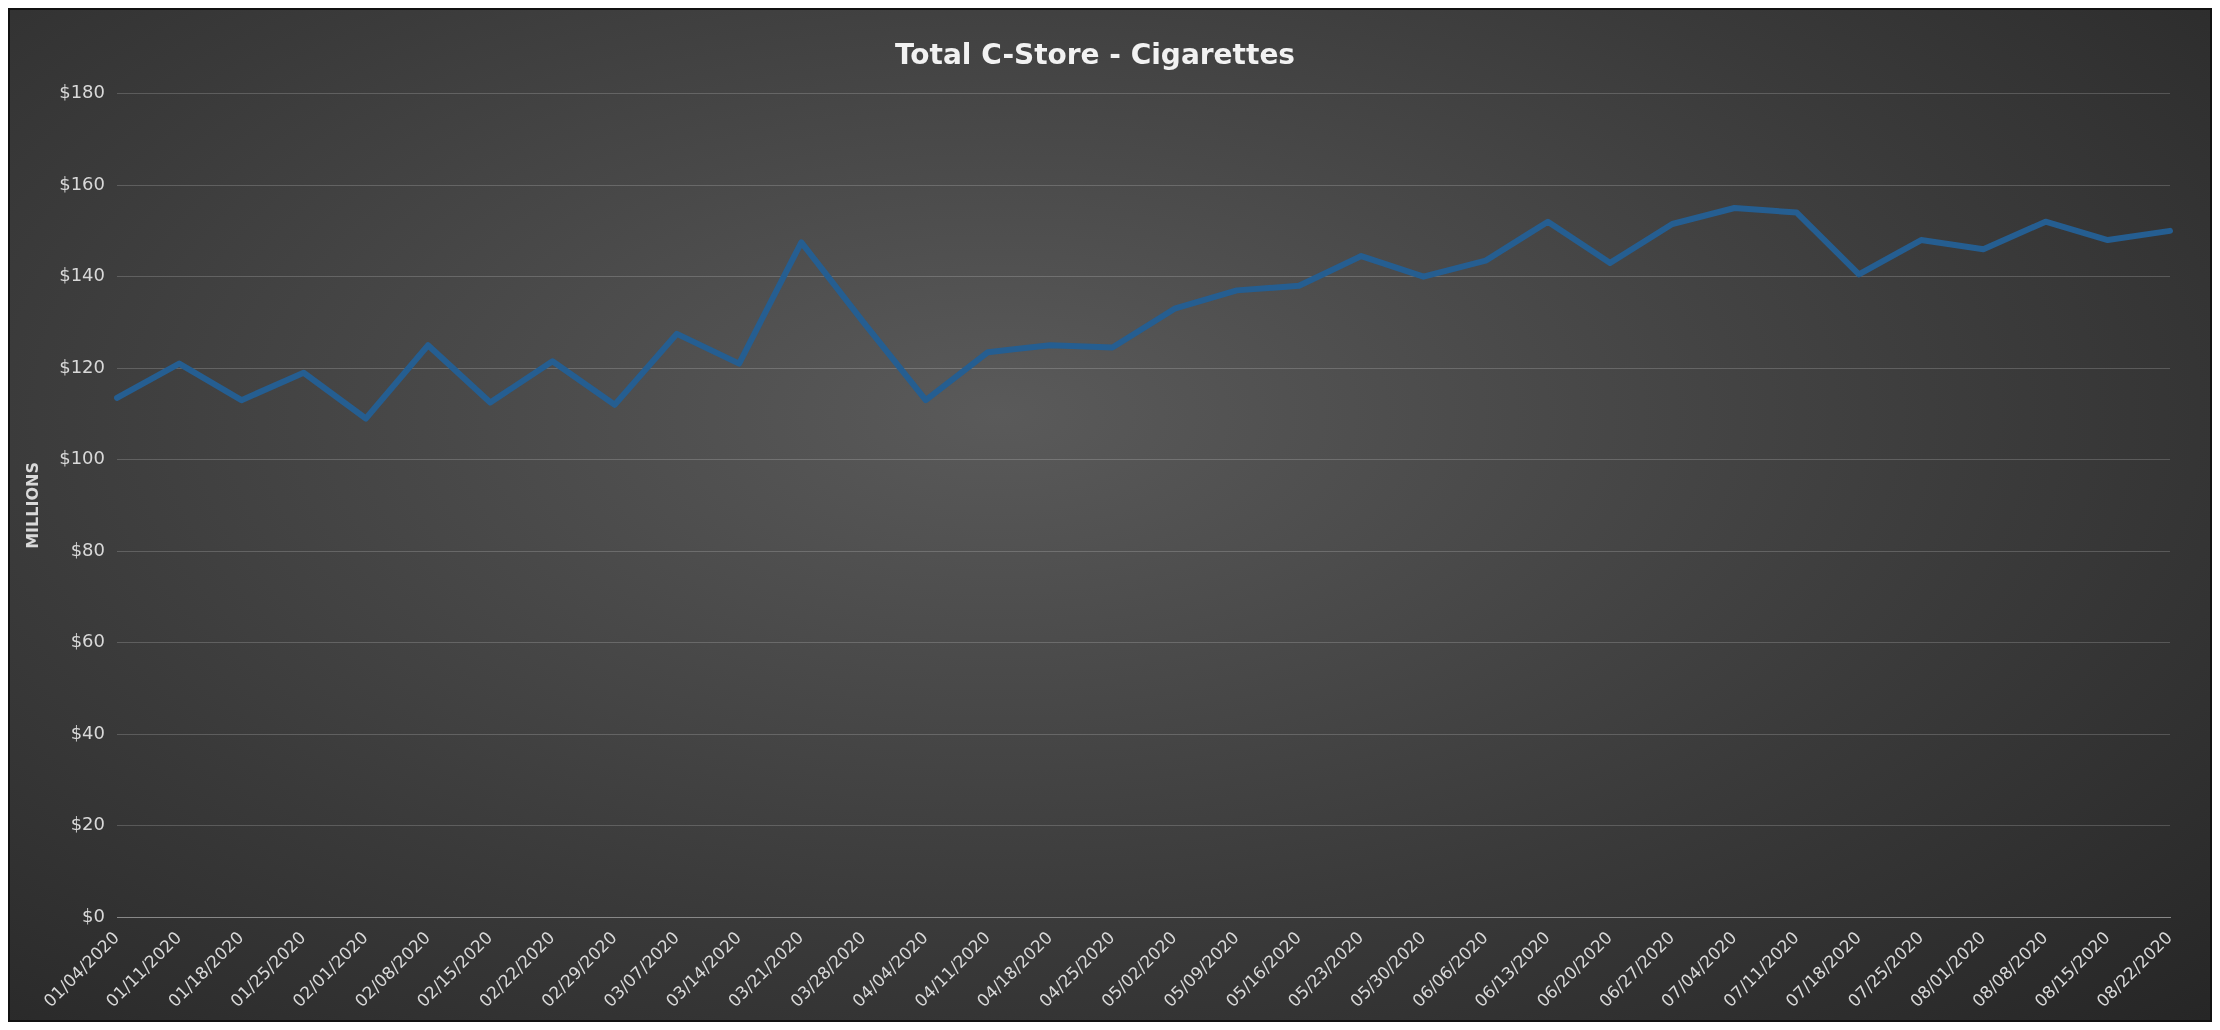  What do you see at coordinates (94, 915) in the screenshot?
I see `y-tick-label: $0` at bounding box center [94, 915].